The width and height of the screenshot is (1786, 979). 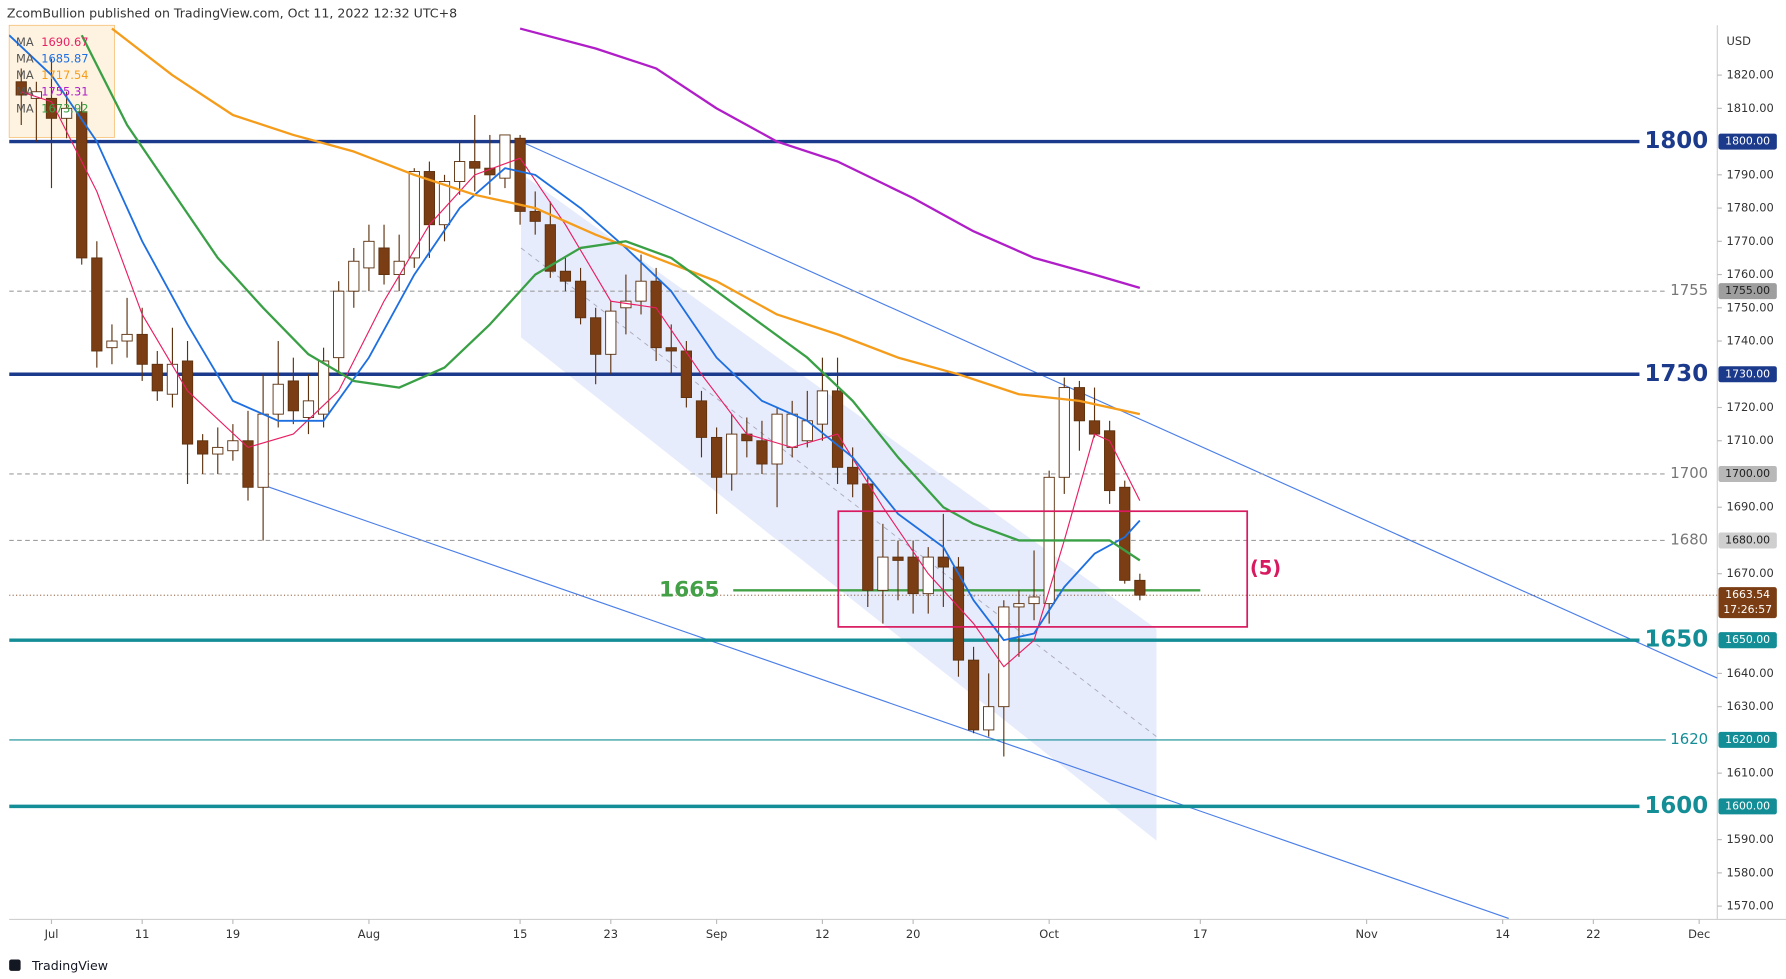 I want to click on y-tick-label: 1720.00, so click(x=1749, y=407).